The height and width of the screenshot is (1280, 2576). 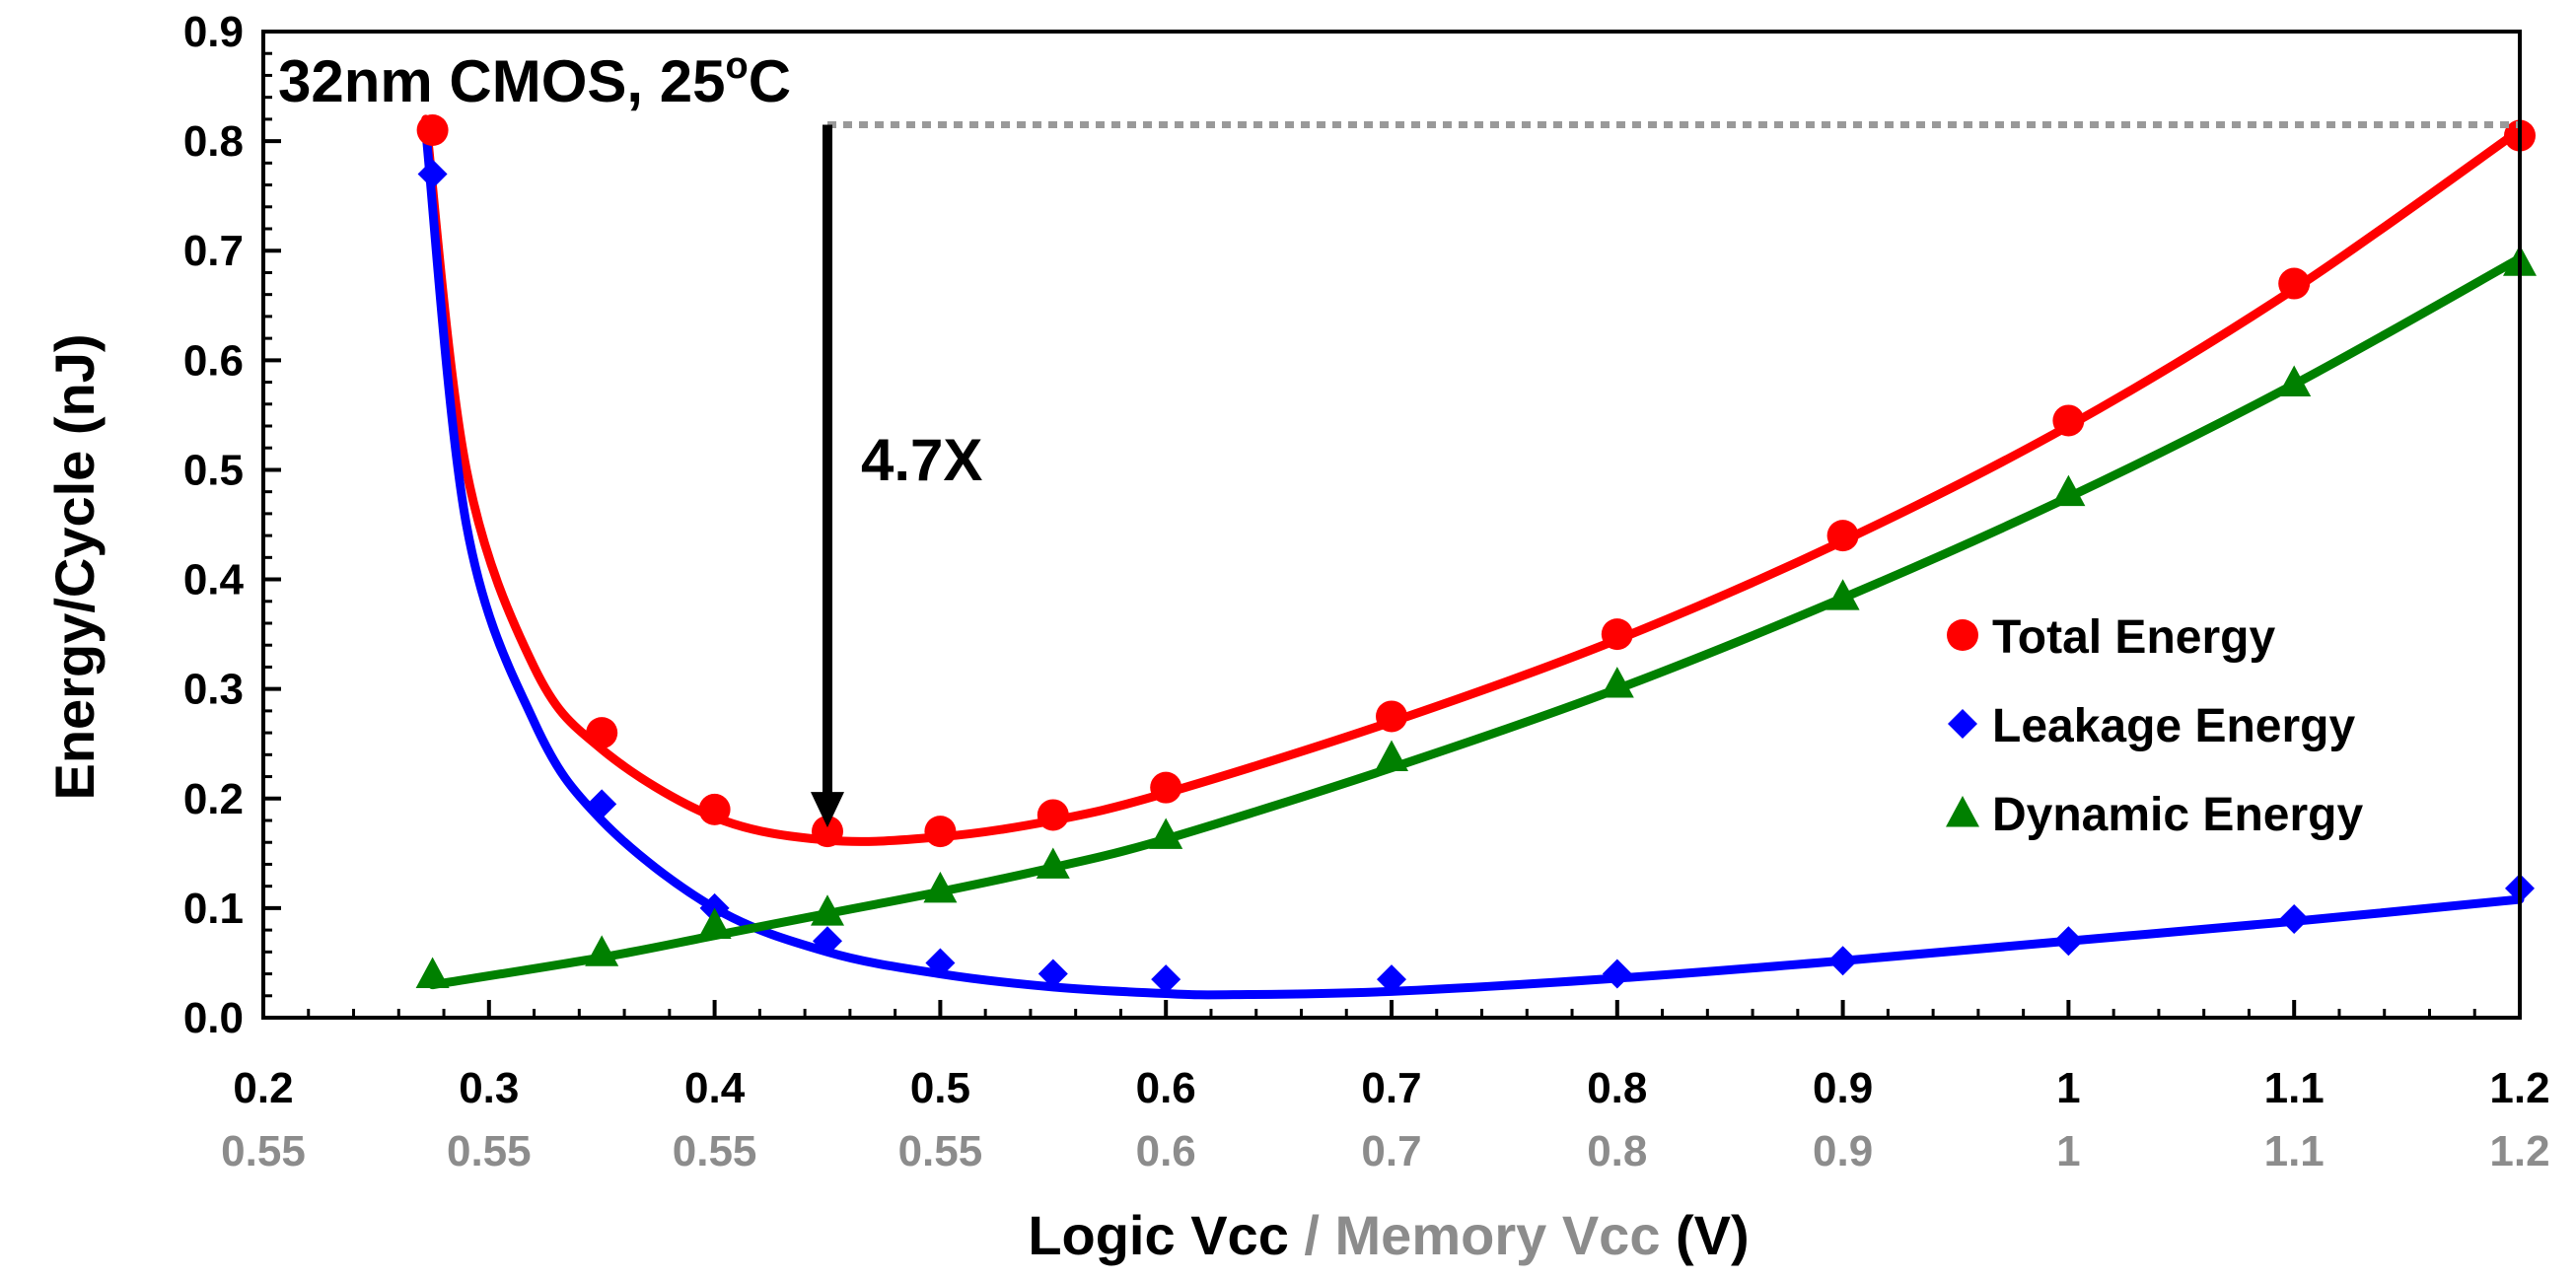 I want to click on x-tick-label-memory: 1.2, so click(x=2519, y=1151).